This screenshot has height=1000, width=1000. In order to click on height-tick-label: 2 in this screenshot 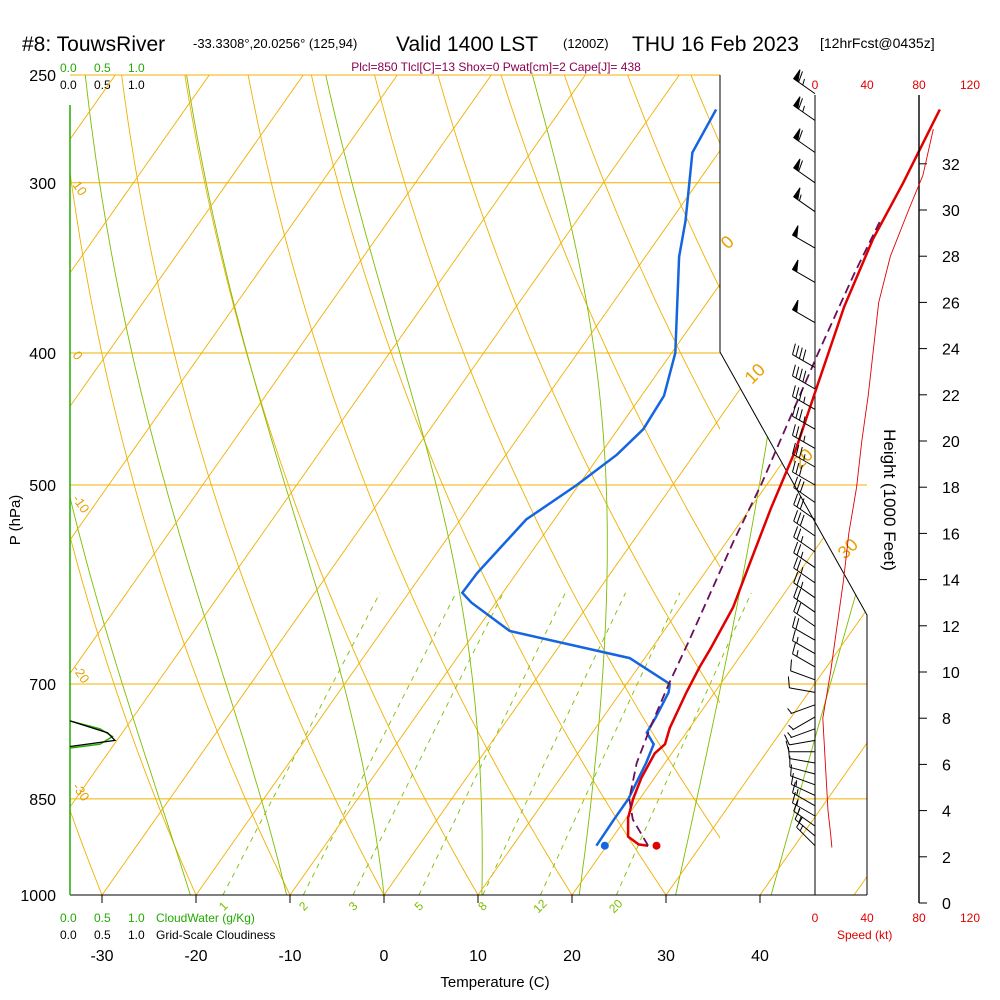, I will do `click(946, 858)`.